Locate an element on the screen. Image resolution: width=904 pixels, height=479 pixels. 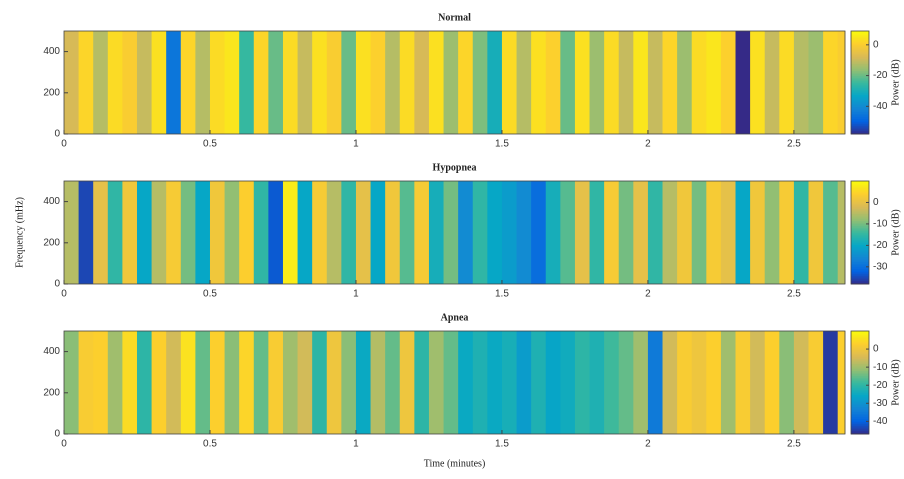
colorbar-tick-label: -40 is located at coordinates (880, 106).